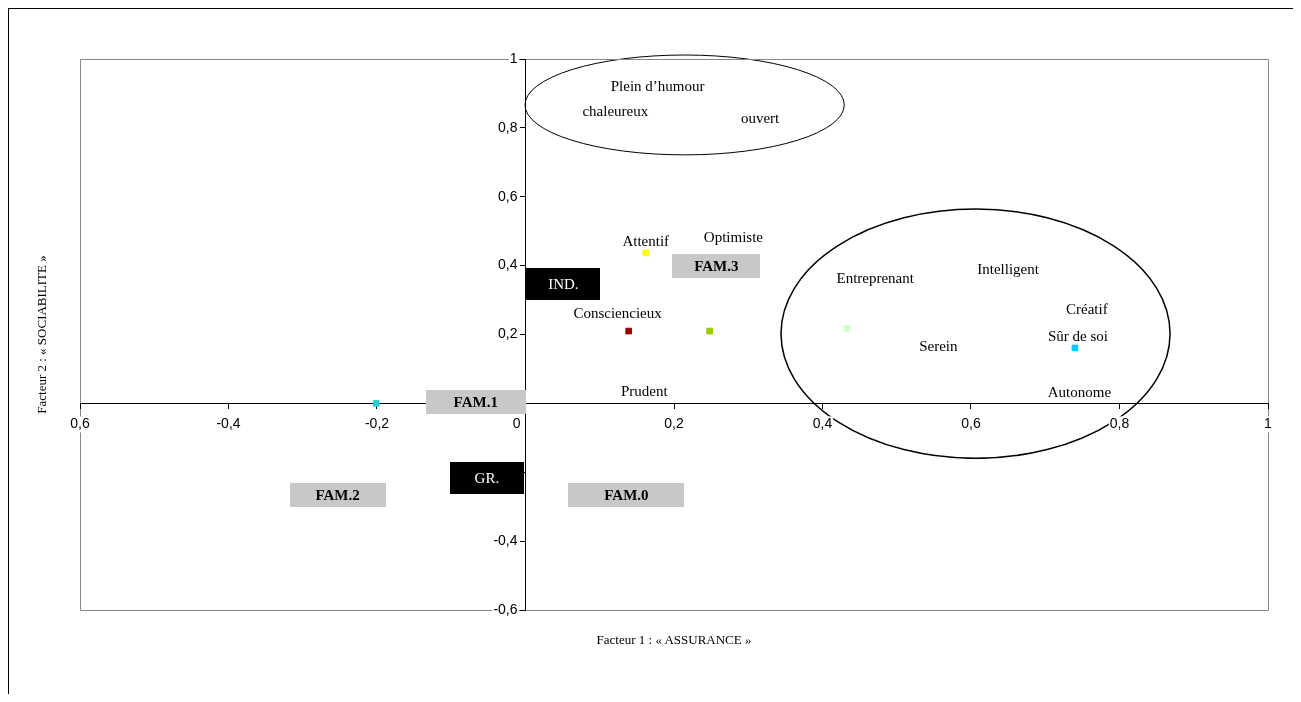 The height and width of the screenshot is (702, 1301). What do you see at coordinates (475, 402) in the screenshot?
I see `label-box: FAM.1` at bounding box center [475, 402].